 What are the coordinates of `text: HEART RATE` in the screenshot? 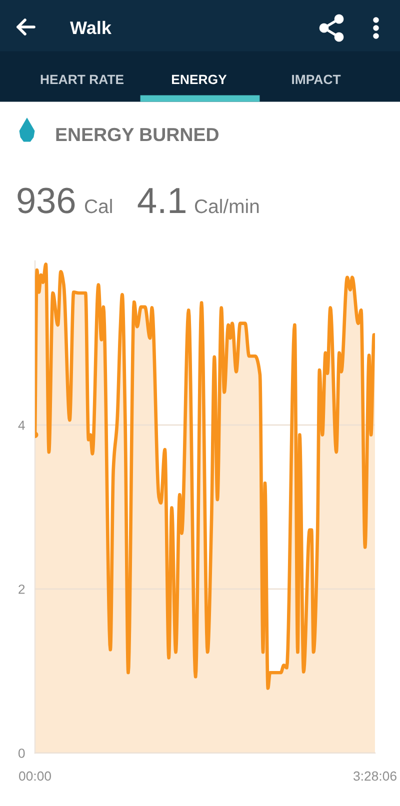 It's located at (82, 79).